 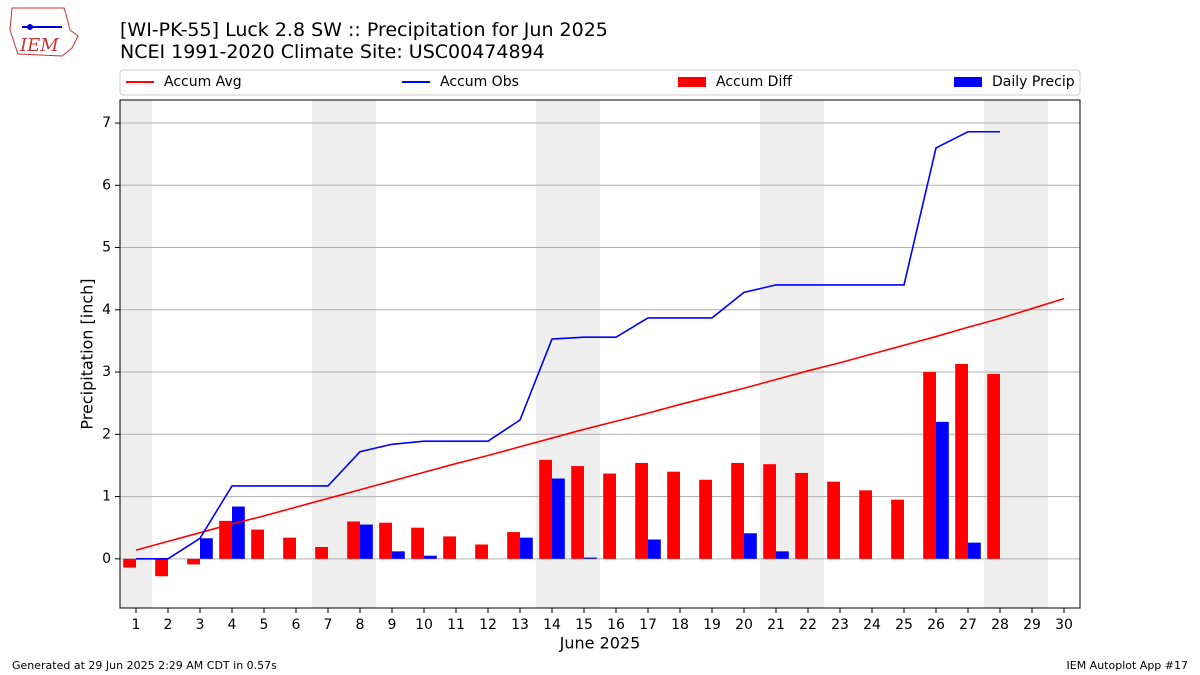 I want to click on legend-label: Accum Obs, so click(x=479, y=82).